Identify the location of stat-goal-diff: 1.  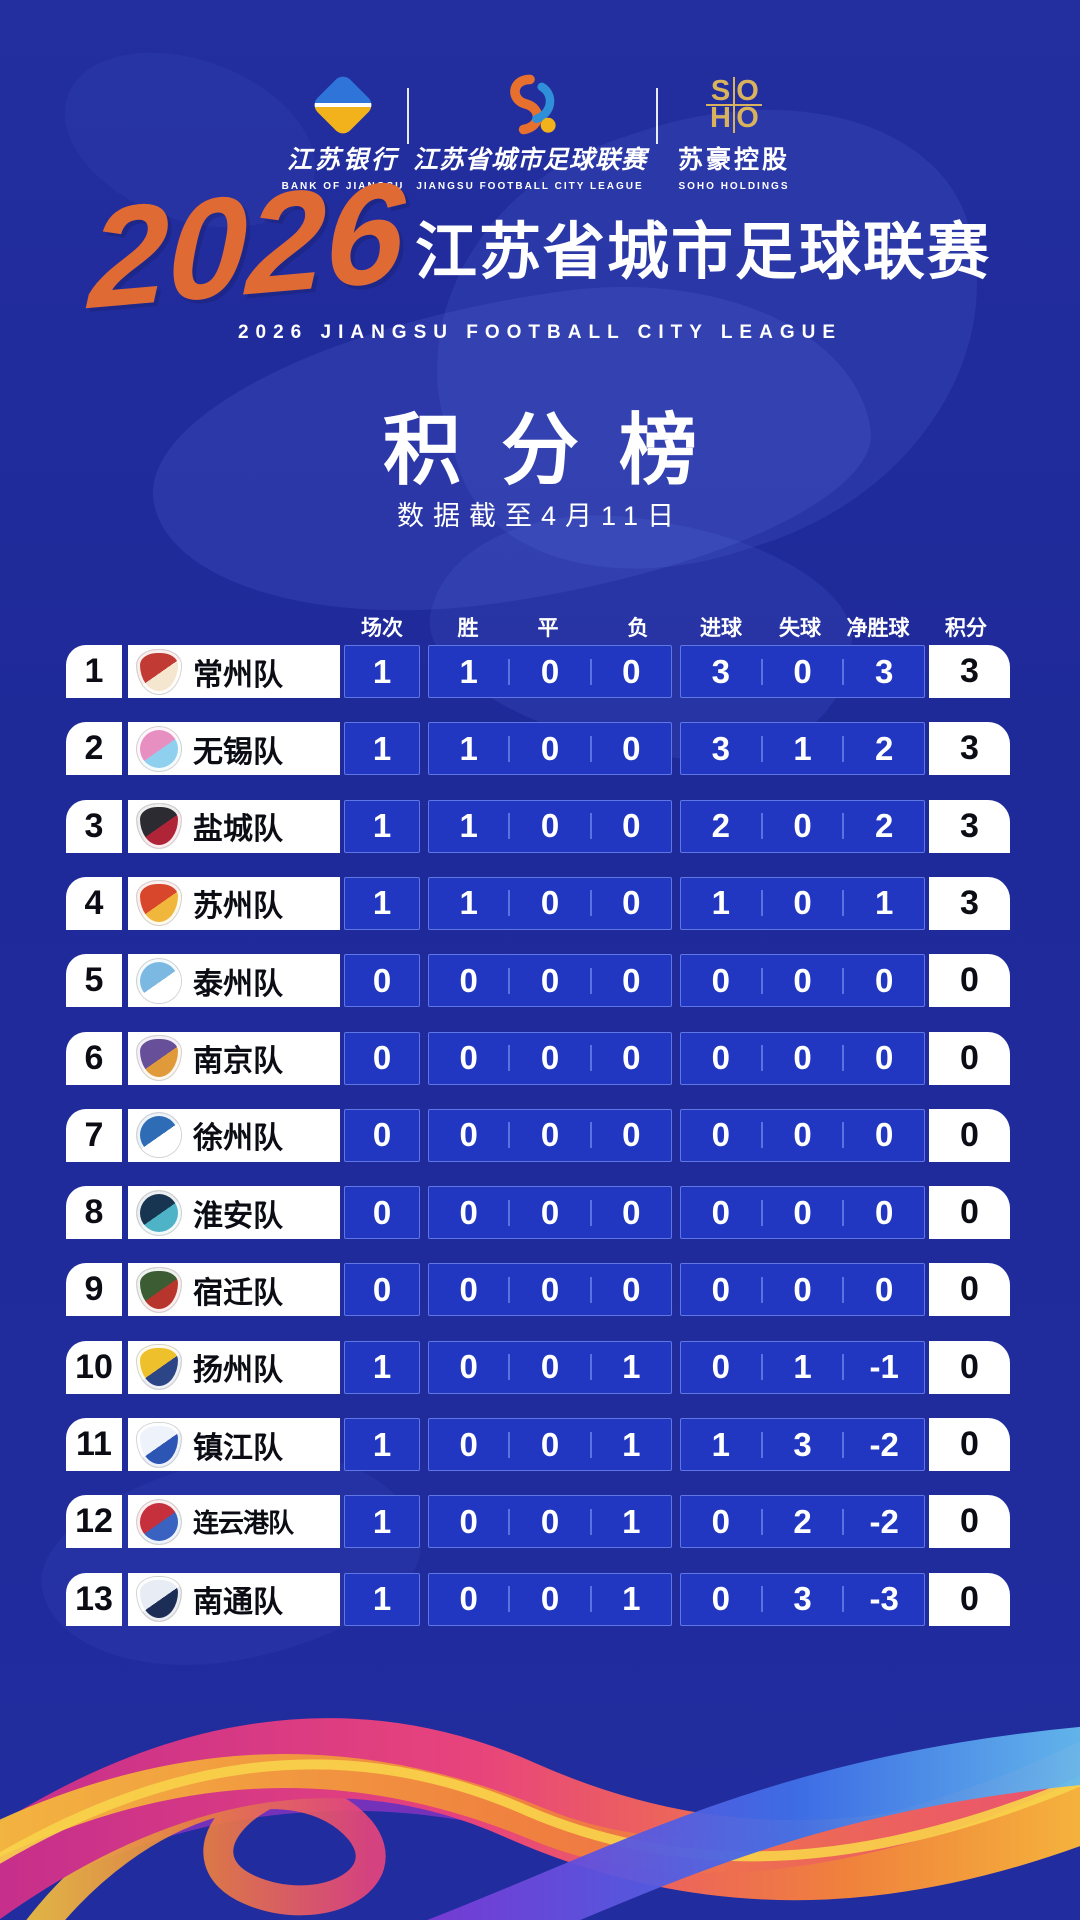
(884, 903).